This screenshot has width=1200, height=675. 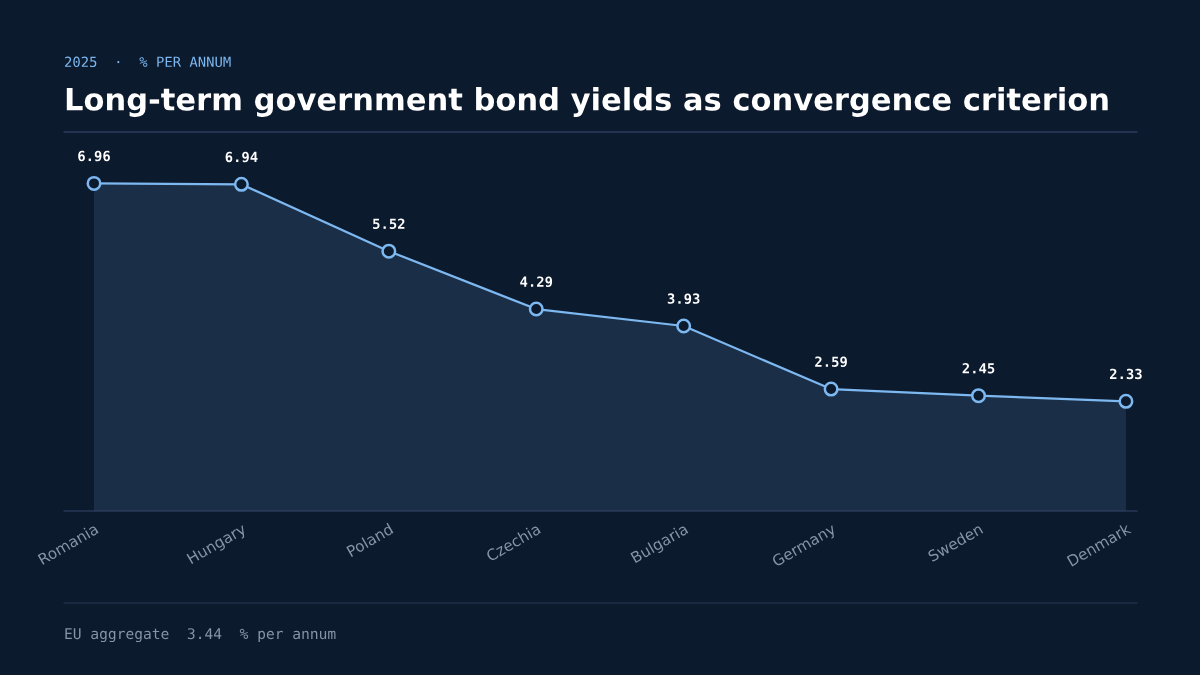 What do you see at coordinates (683, 298) in the screenshot?
I see `data-label: 3.93` at bounding box center [683, 298].